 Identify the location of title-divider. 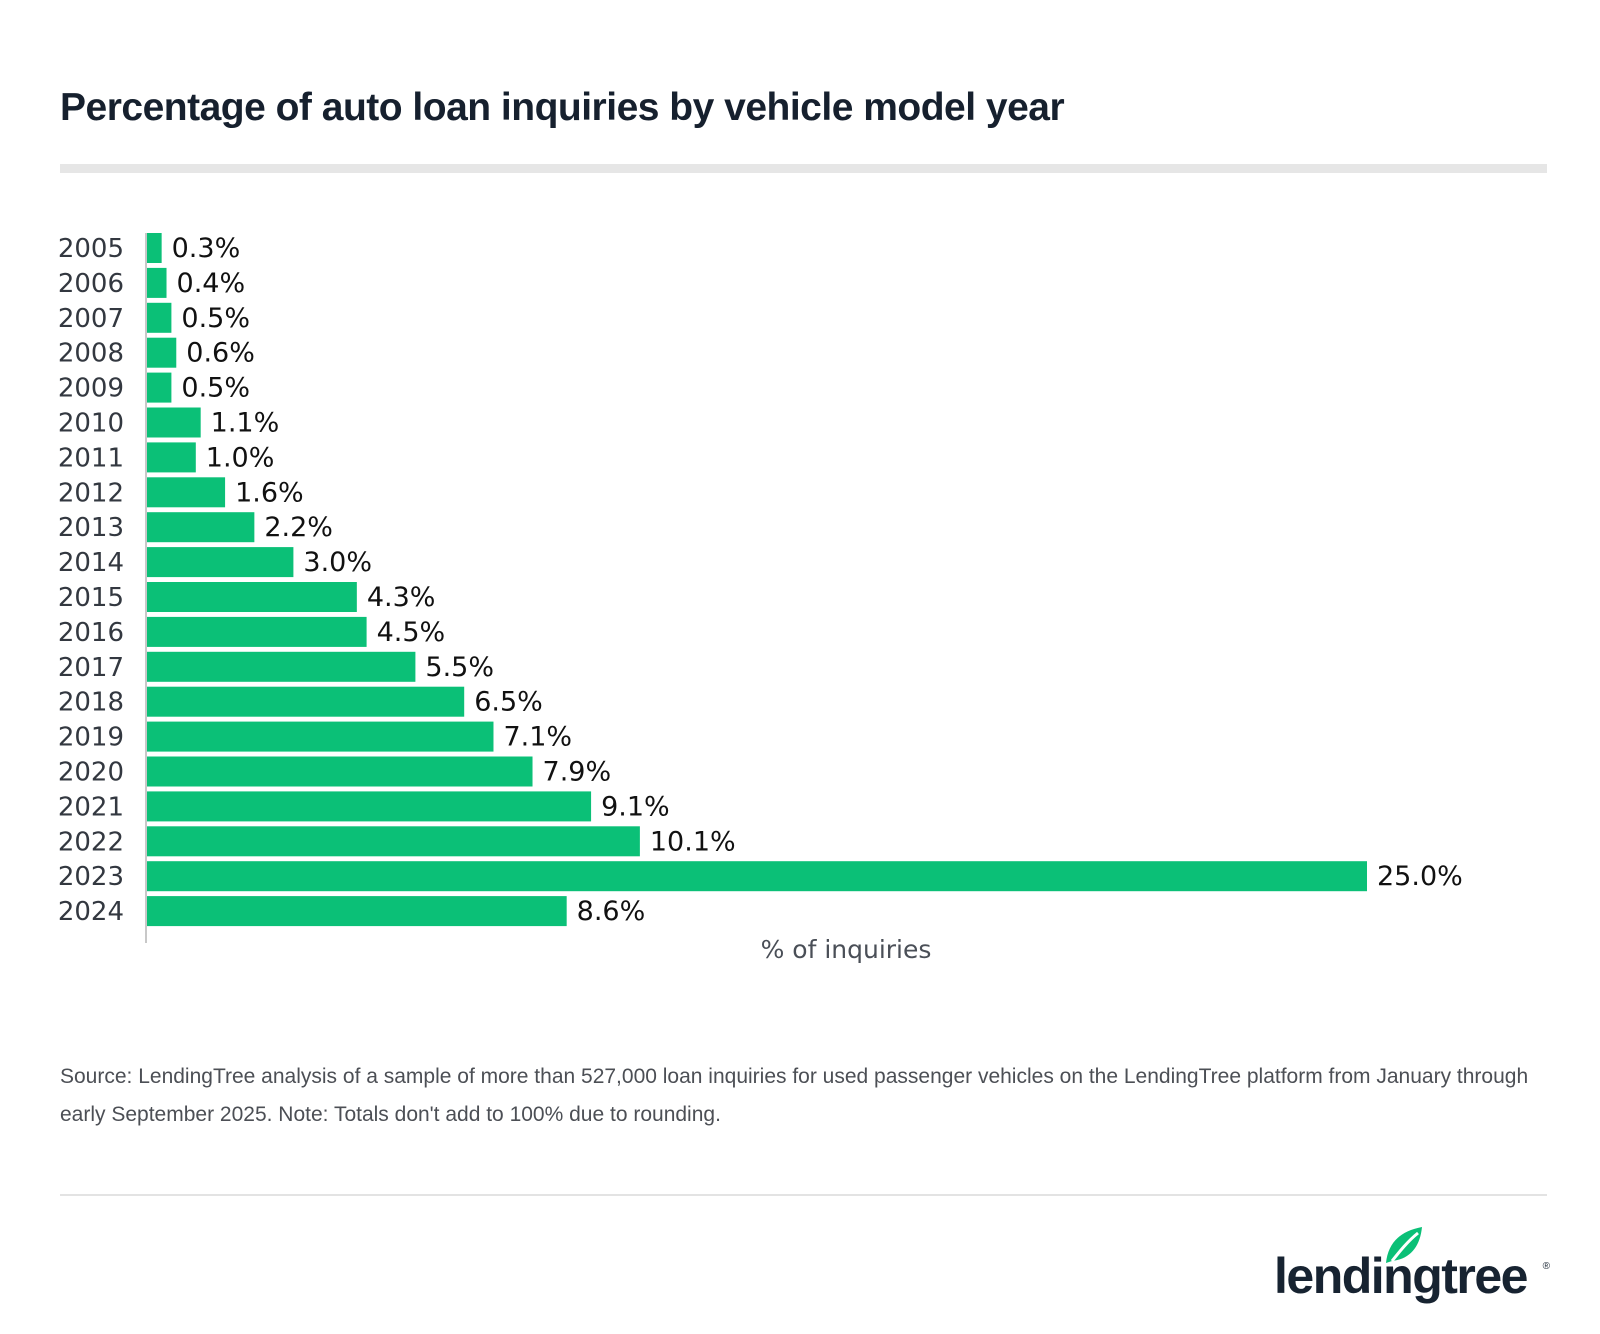
(803, 168).